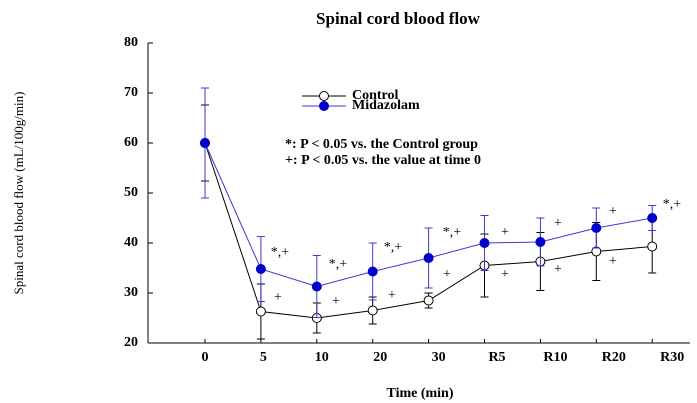  What do you see at coordinates (263, 357) in the screenshot?
I see `x-tick-label: 5` at bounding box center [263, 357].